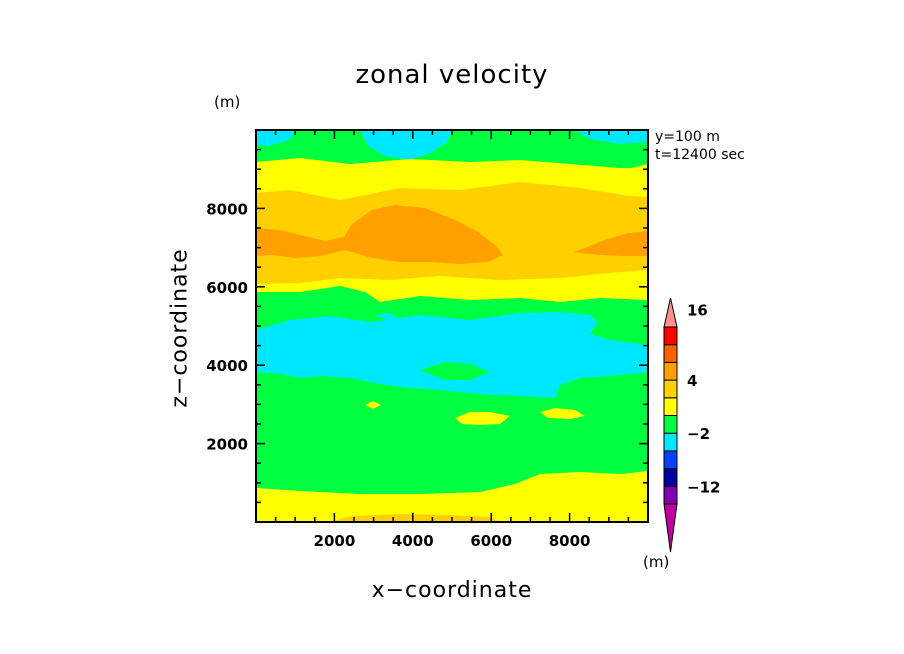 Image resolution: width=904 pixels, height=654 pixels. Describe the element at coordinates (452, 75) in the screenshot. I see `chart-title: zonal velocity` at that location.